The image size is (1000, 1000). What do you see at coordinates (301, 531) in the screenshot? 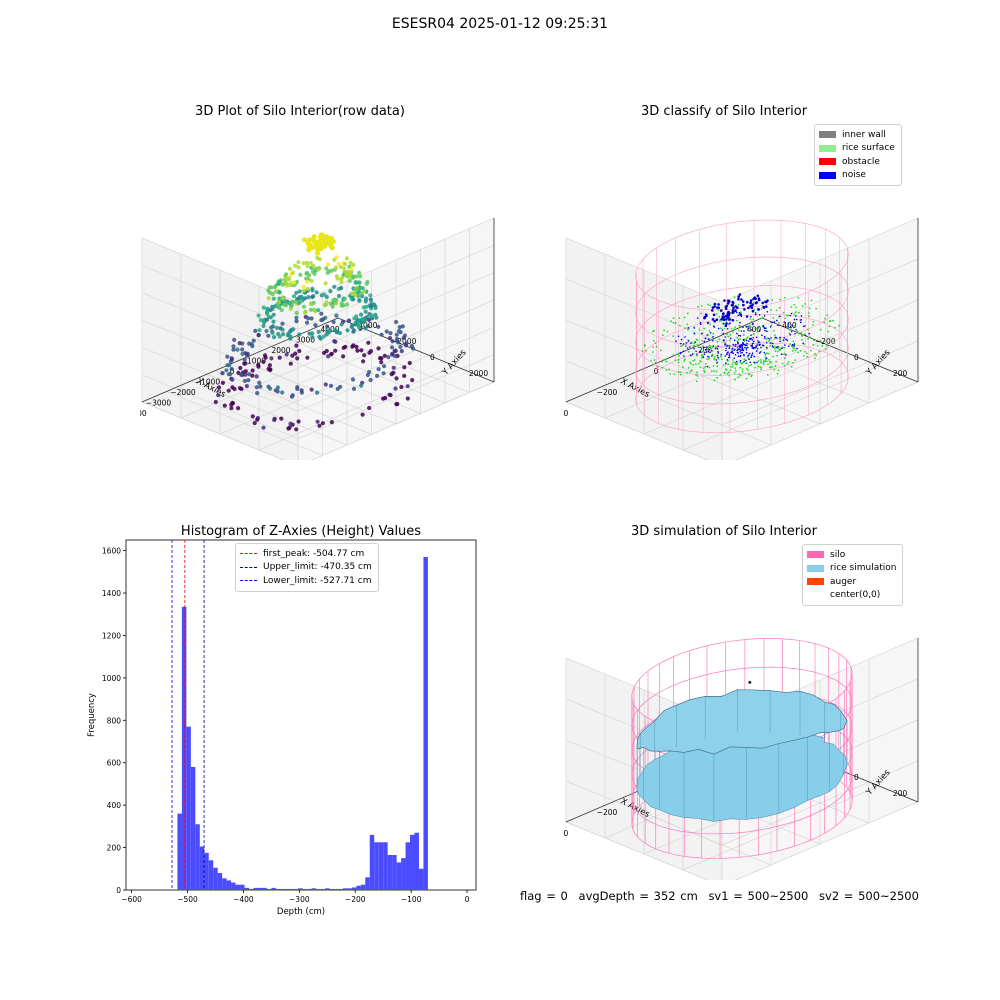
I see `histogram-title: Histogram of Z-Axies (Height) Values` at bounding box center [301, 531].